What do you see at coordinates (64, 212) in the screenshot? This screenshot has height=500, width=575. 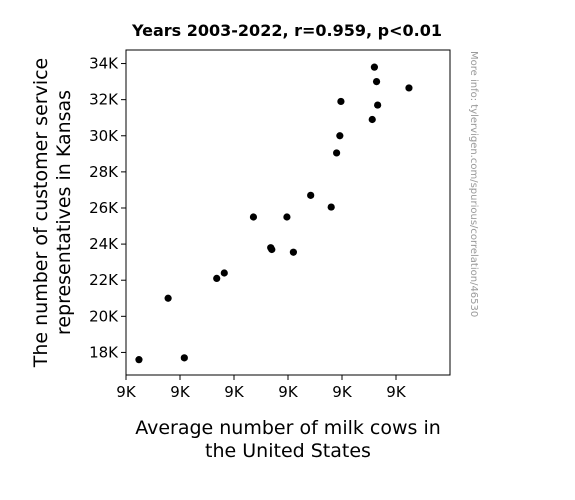 I see `y-axis-label-line: representatives in Kansas` at bounding box center [64, 212].